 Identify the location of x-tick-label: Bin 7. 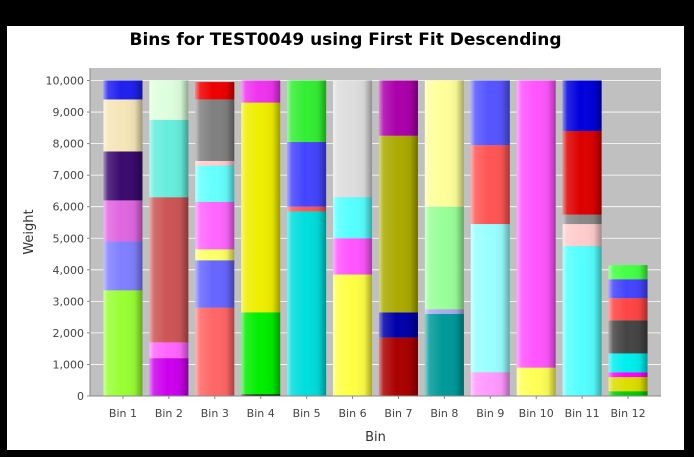
(398, 413).